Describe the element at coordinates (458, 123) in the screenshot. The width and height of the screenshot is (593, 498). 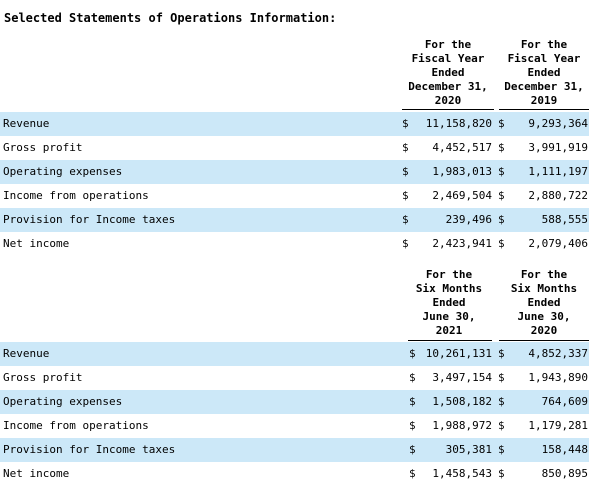
I see `value-cell: 11,158,820` at that location.